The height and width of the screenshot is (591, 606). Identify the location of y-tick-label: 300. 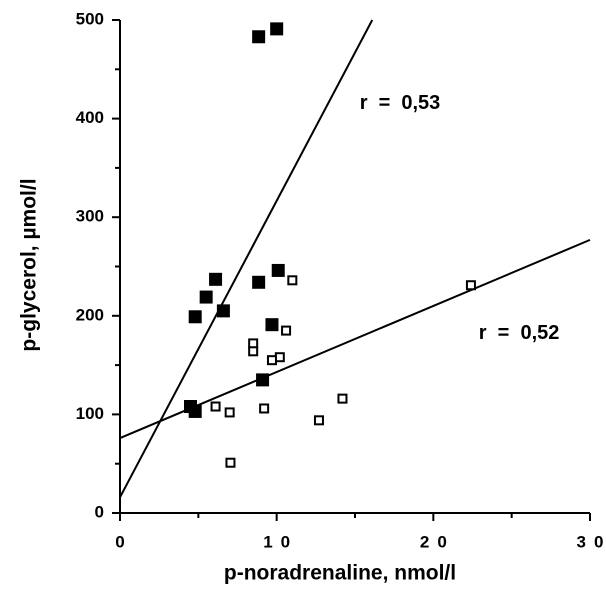
(90, 216).